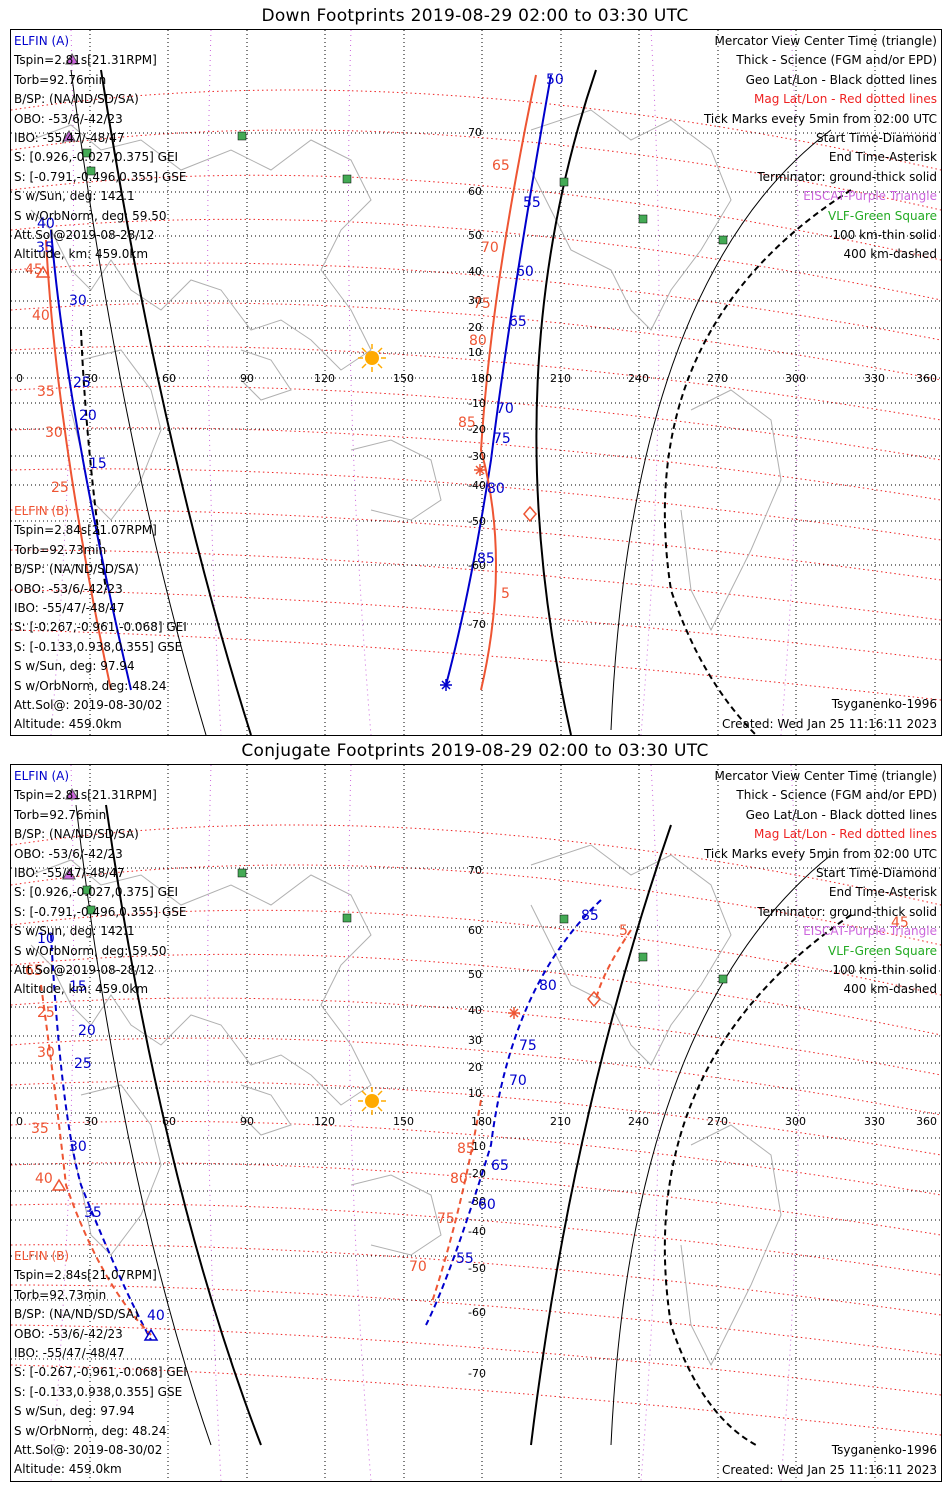  I want to click on probe-b-tick: 40, so click(44, 1179).